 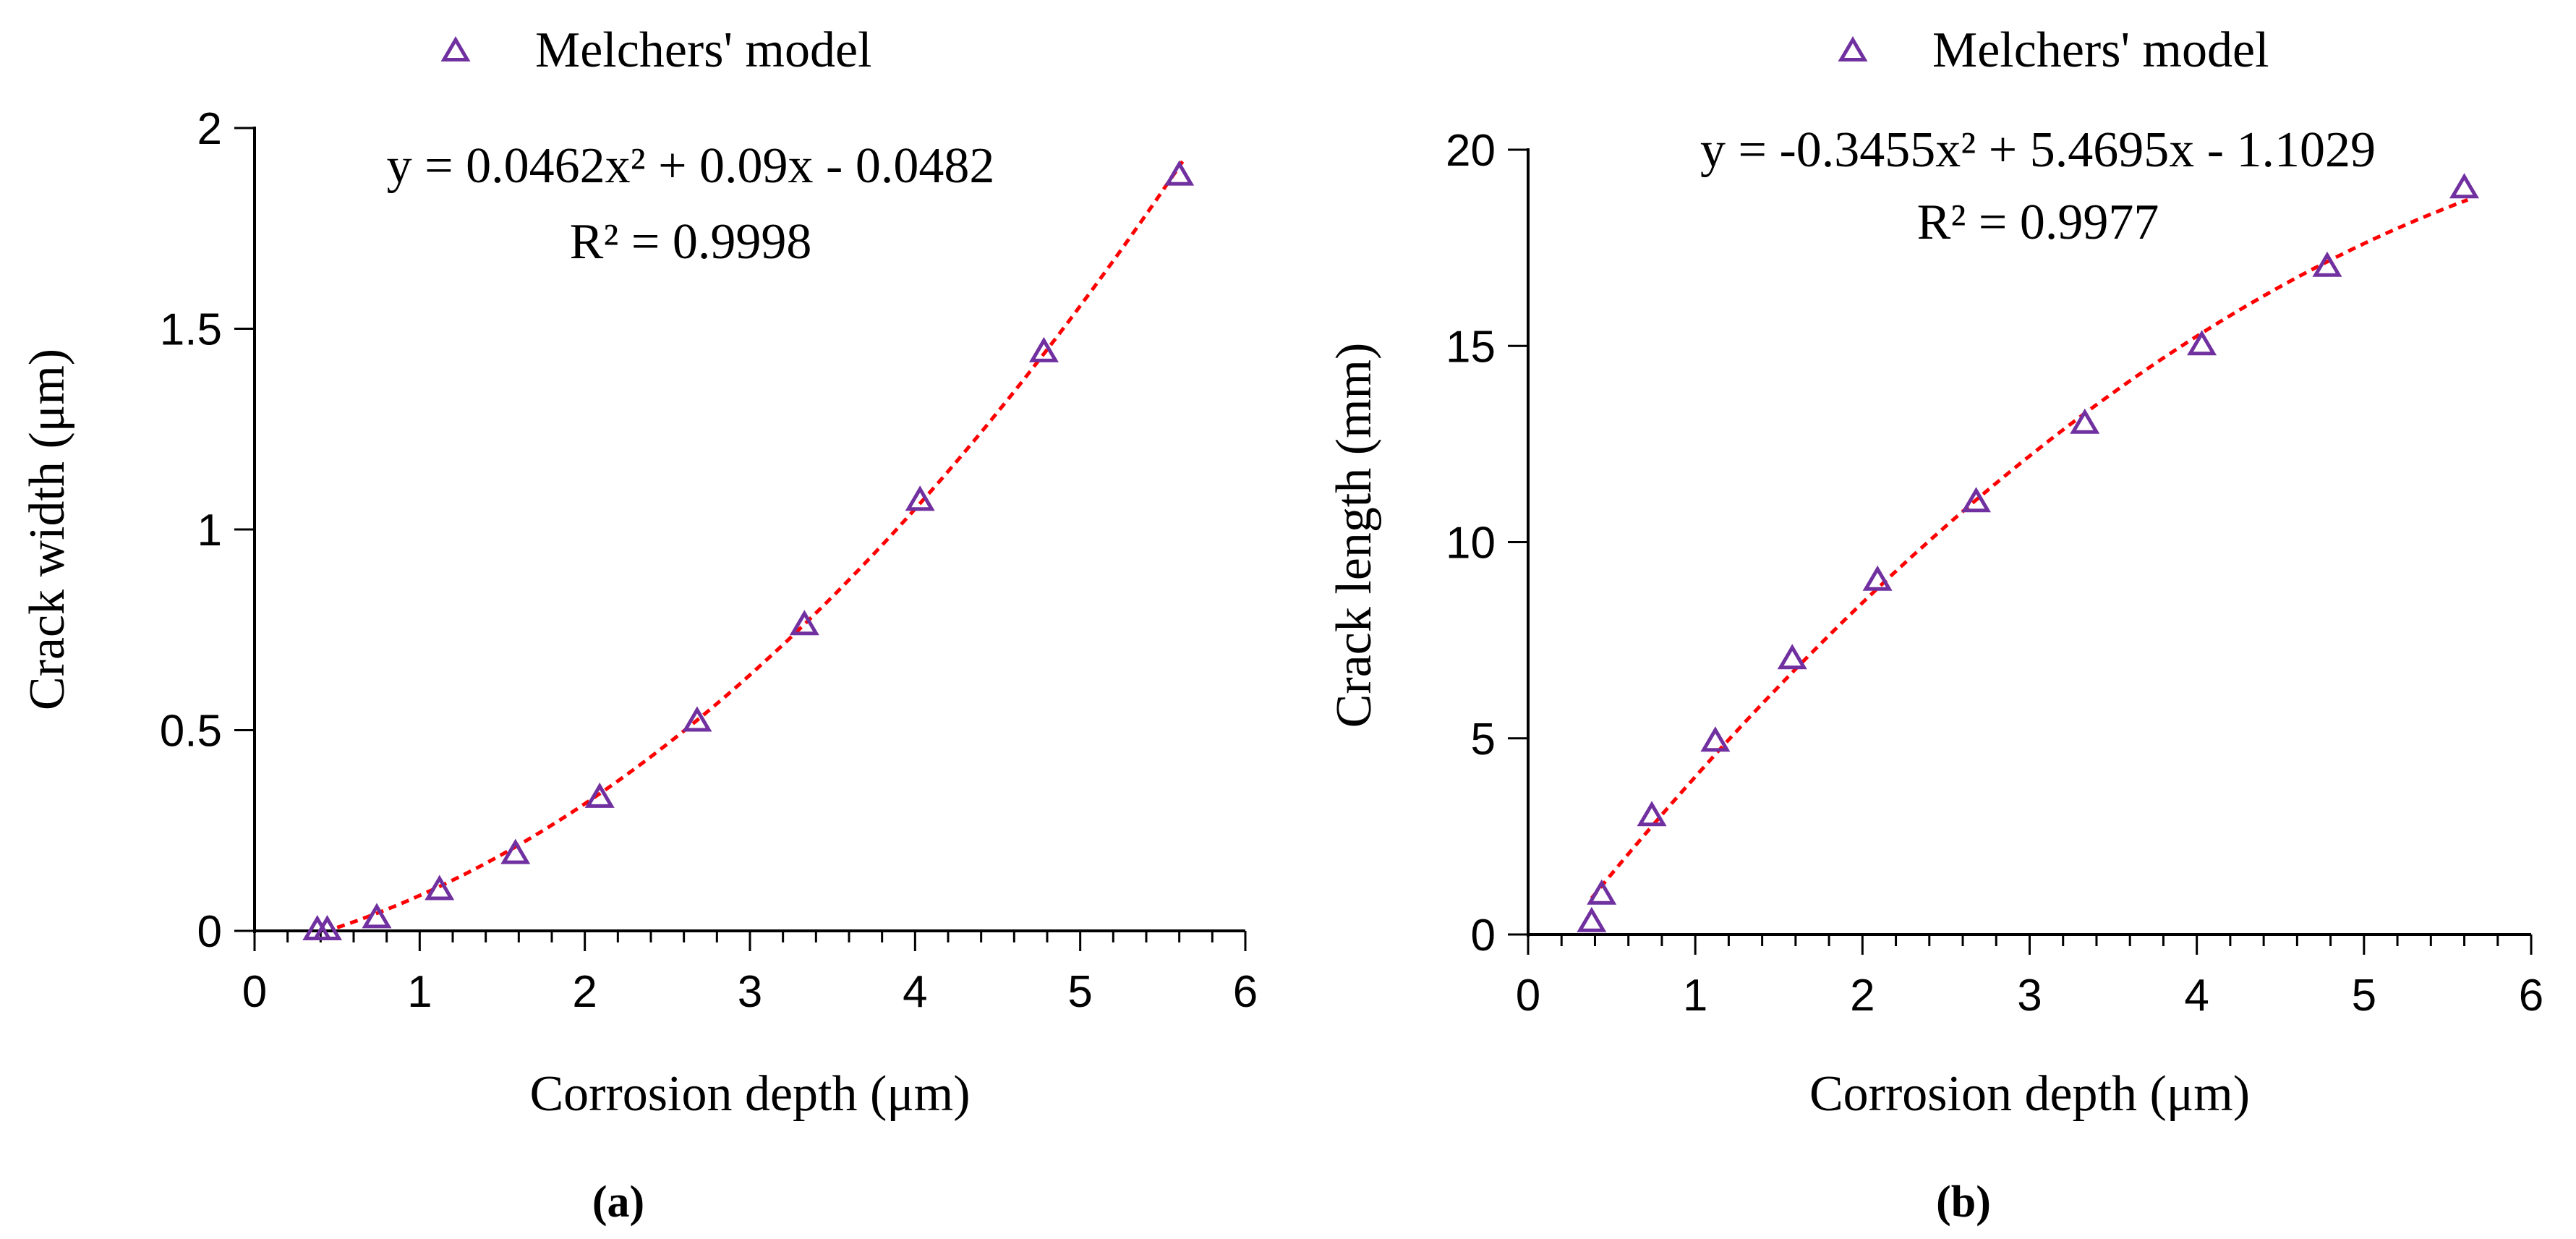 I want to click on panel-a-x-tick-label-3: 3, so click(x=750, y=992).